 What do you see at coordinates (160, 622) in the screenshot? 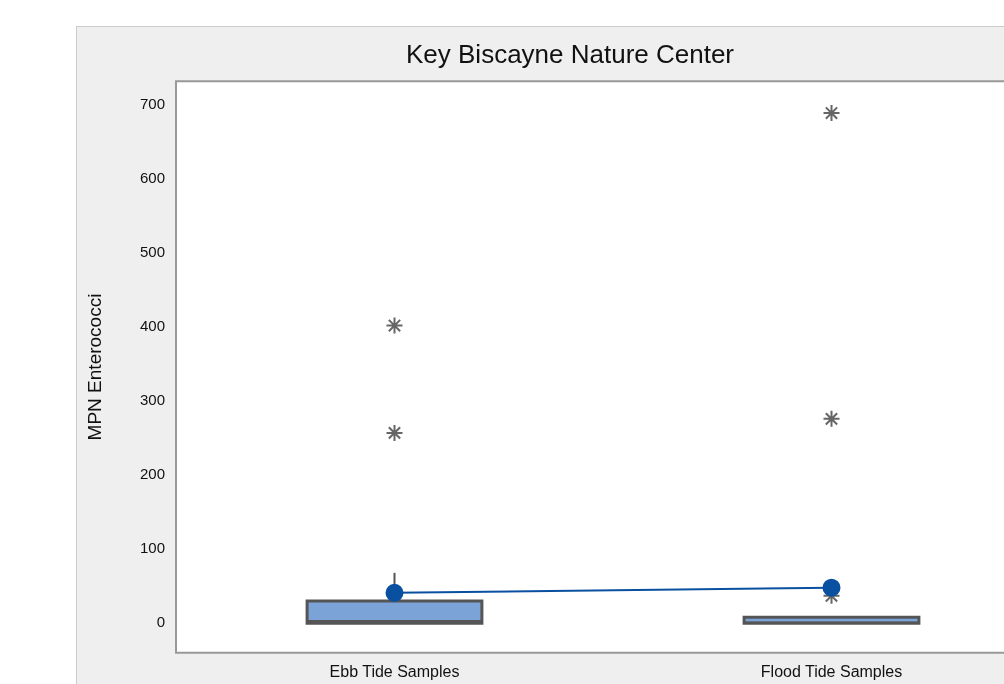
I see `y-tick-label: 0` at bounding box center [160, 622].